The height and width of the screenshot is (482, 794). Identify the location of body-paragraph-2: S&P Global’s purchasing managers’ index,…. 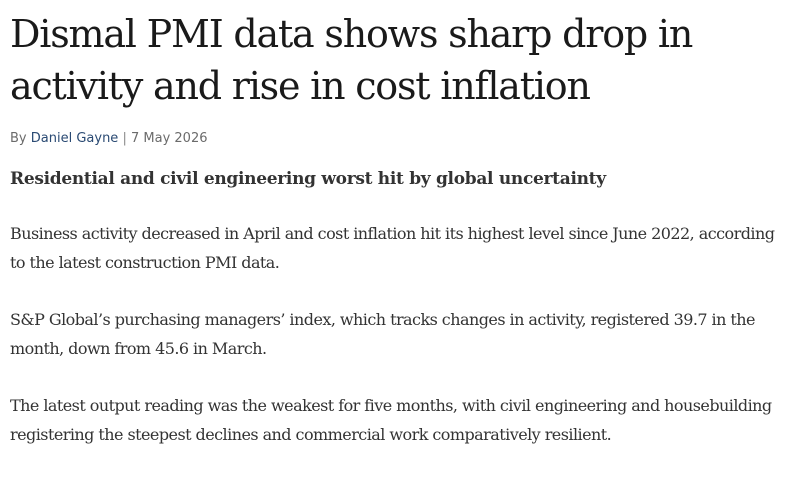
(383, 334).